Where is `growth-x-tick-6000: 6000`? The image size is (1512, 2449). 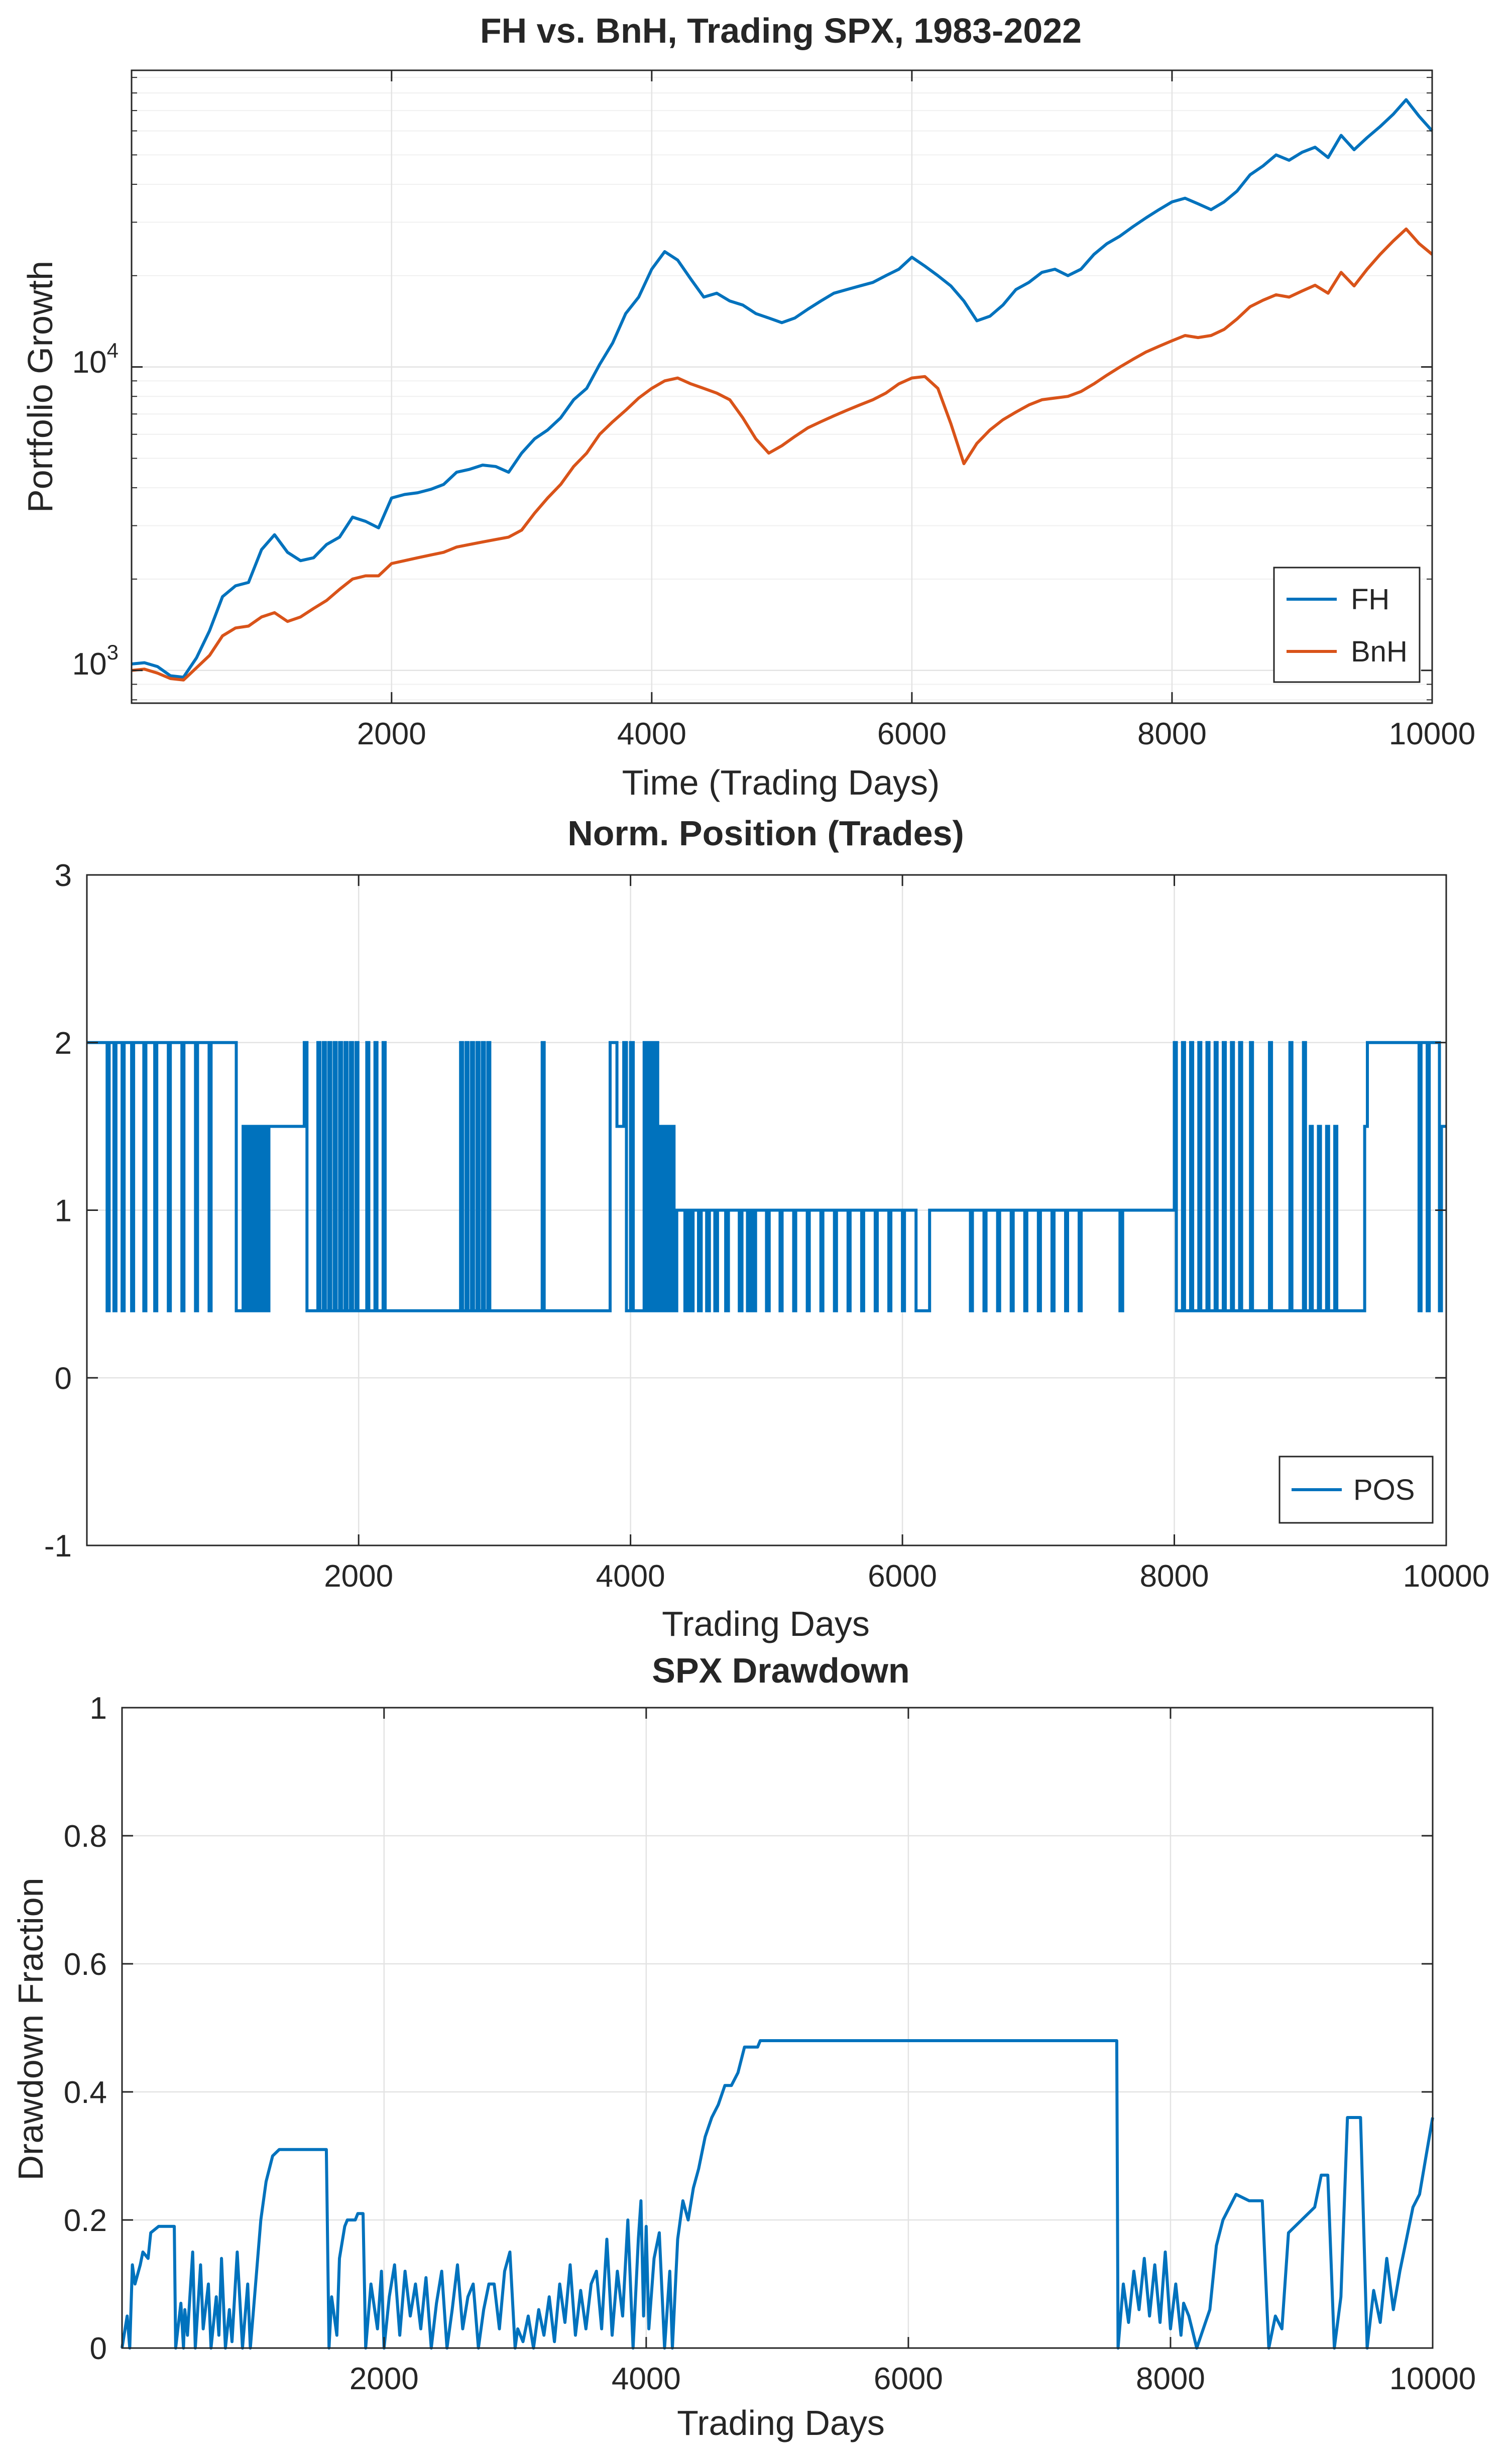 growth-x-tick-6000: 6000 is located at coordinates (912, 734).